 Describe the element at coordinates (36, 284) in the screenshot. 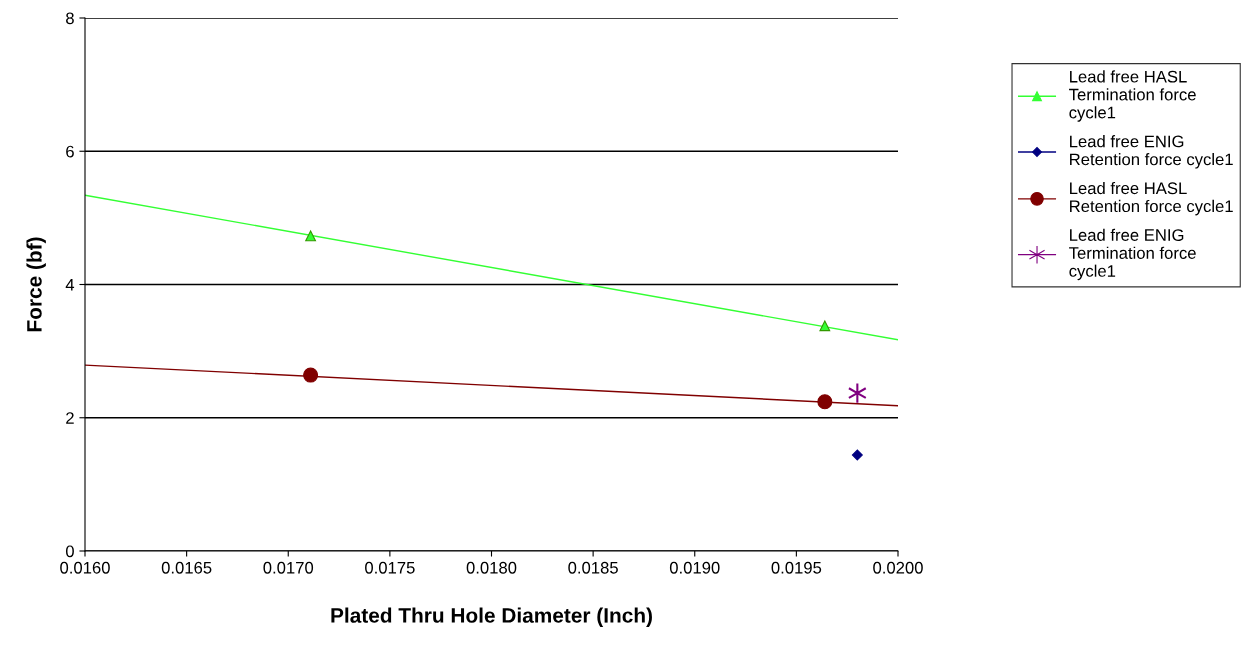

I see `y-axis-title: Force (bf)` at that location.